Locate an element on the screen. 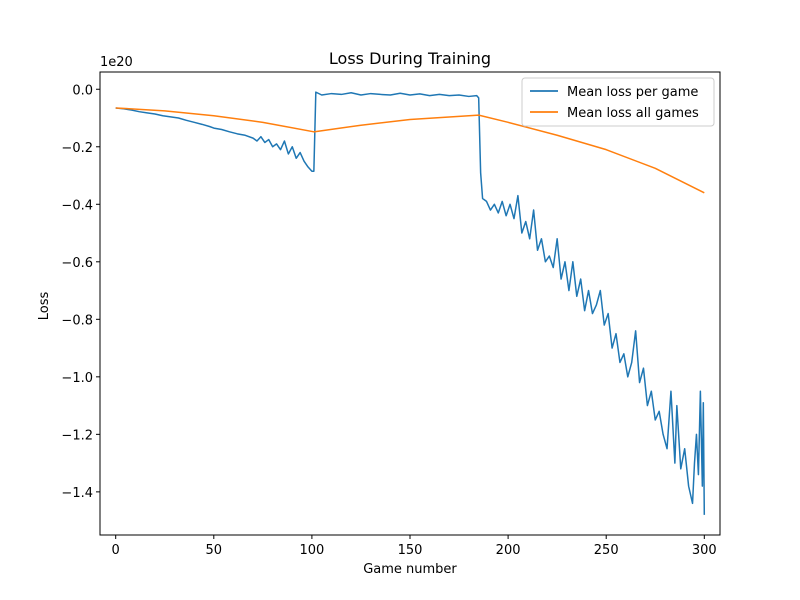  y-tick-label: −1.4 is located at coordinates (77, 493).